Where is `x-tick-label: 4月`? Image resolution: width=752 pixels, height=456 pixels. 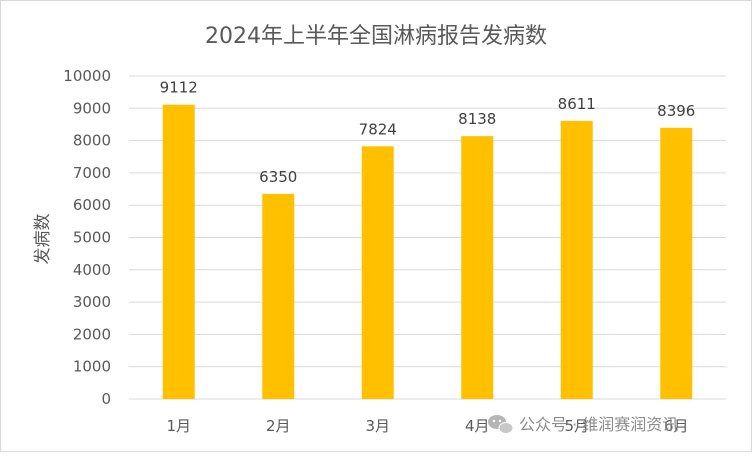 x-tick-label: 4月 is located at coordinates (477, 426).